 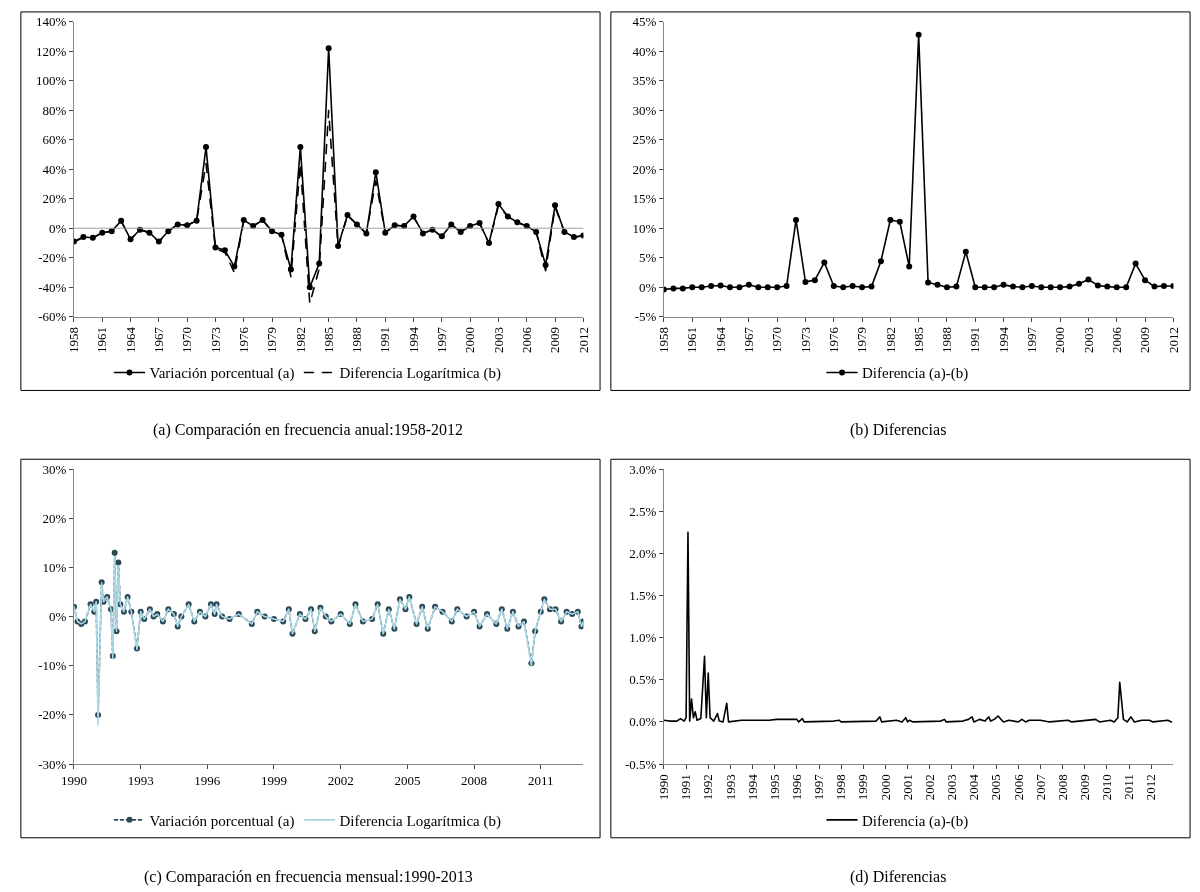 What do you see at coordinates (643, 722) in the screenshot?
I see `y-tick-label: 0.0%` at bounding box center [643, 722].